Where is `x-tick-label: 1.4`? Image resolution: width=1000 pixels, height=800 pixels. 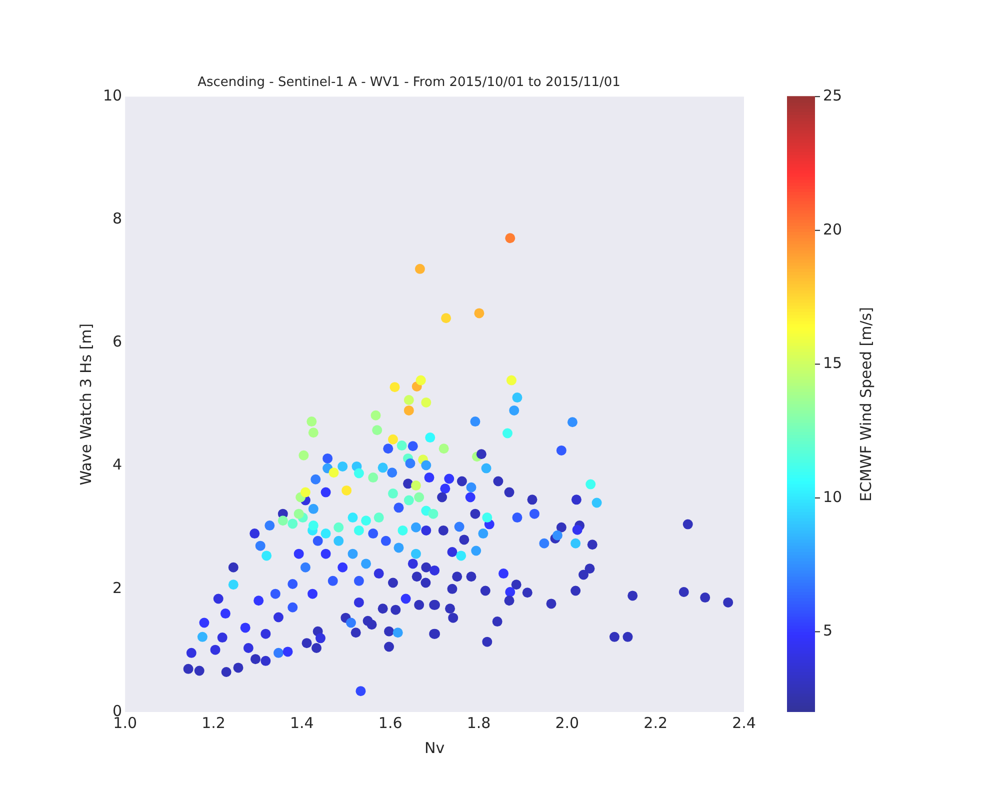
x-tick-label: 1.4 is located at coordinates (302, 723).